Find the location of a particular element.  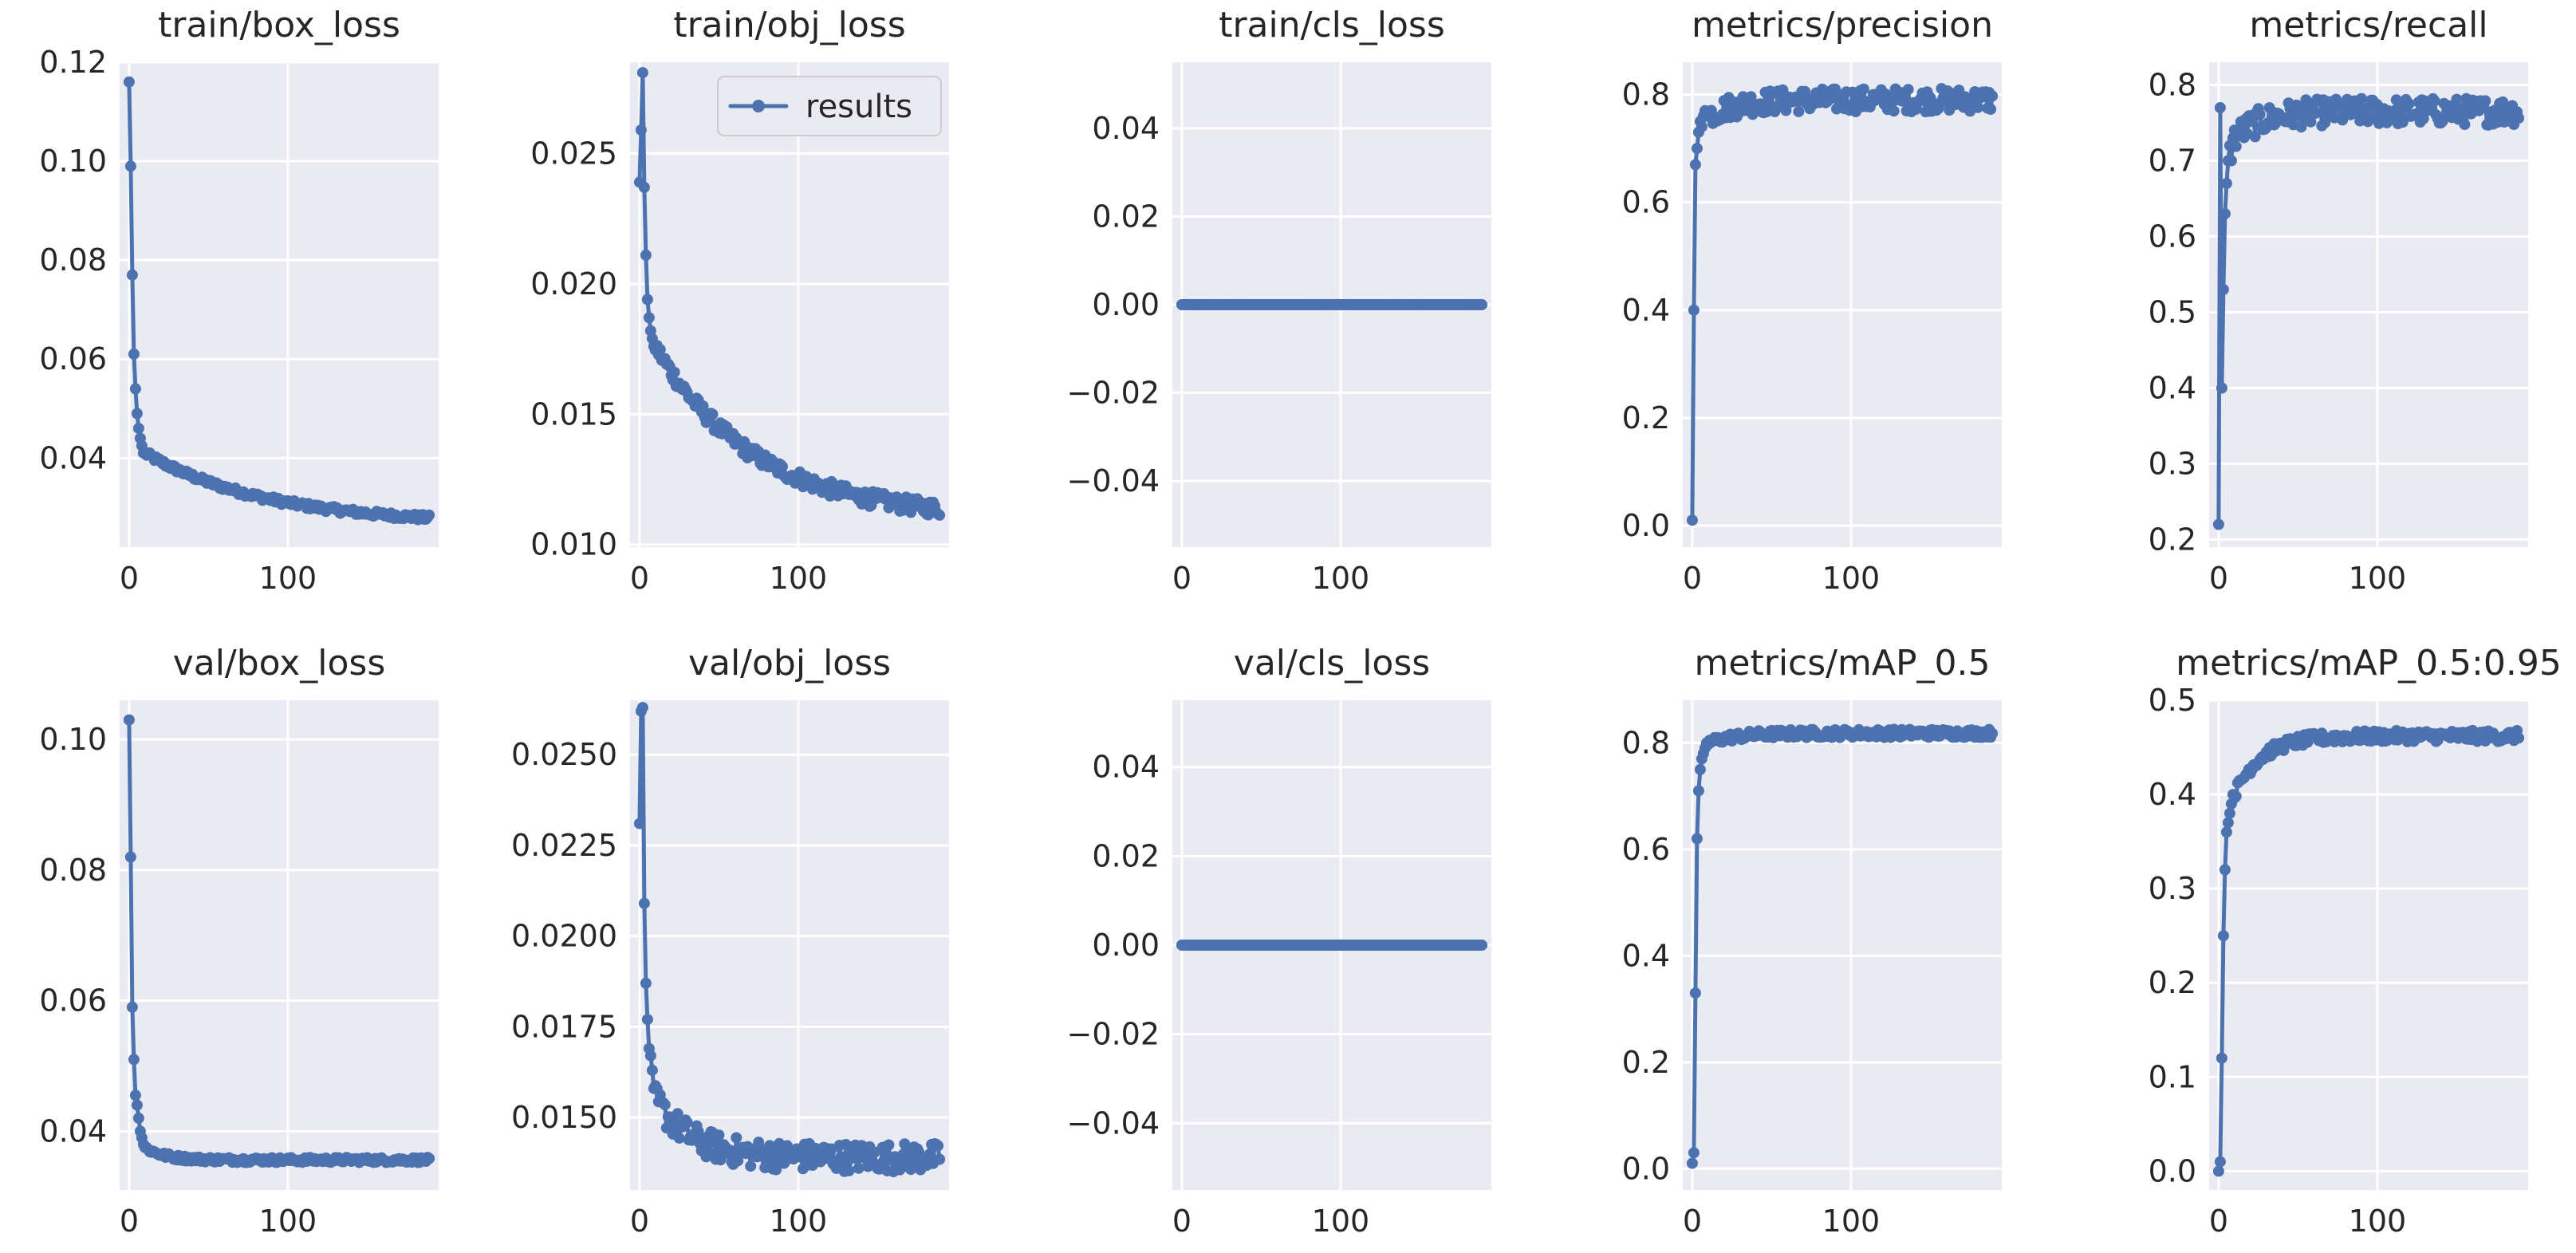

y-tick-label: 0.00 is located at coordinates (1126, 945).